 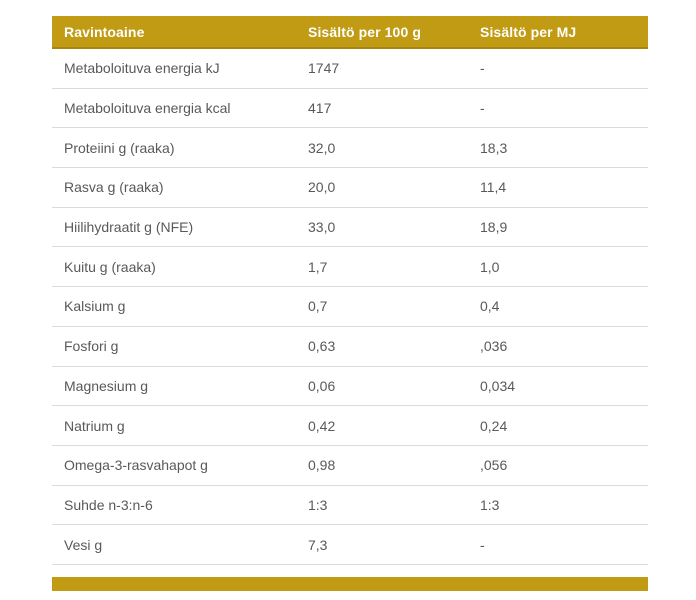 What do you see at coordinates (318, 306) in the screenshot?
I see `value-per-100g: 0,7` at bounding box center [318, 306].